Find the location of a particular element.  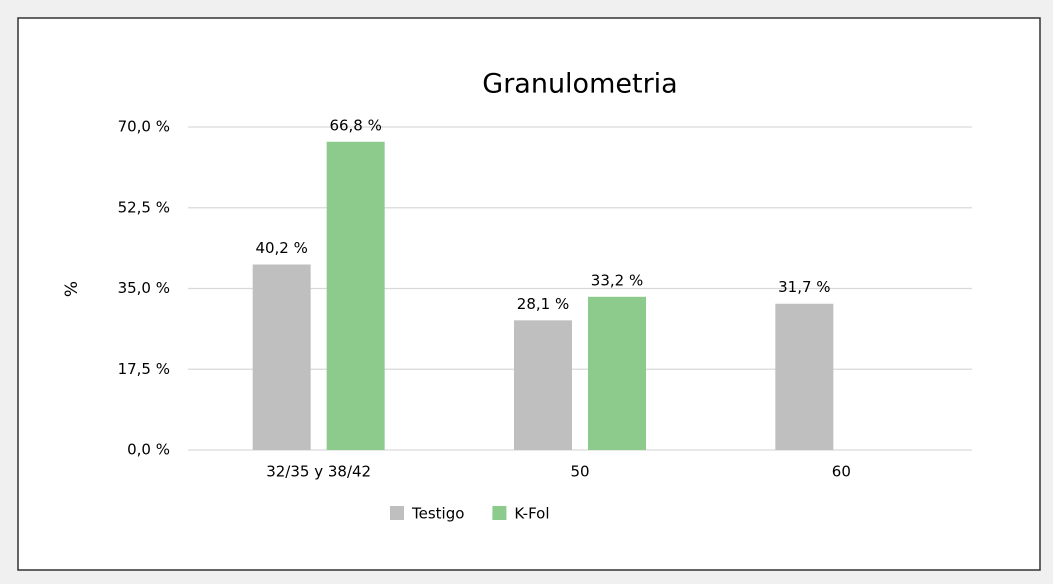

y-axis-label: % is located at coordinates (72, 289).